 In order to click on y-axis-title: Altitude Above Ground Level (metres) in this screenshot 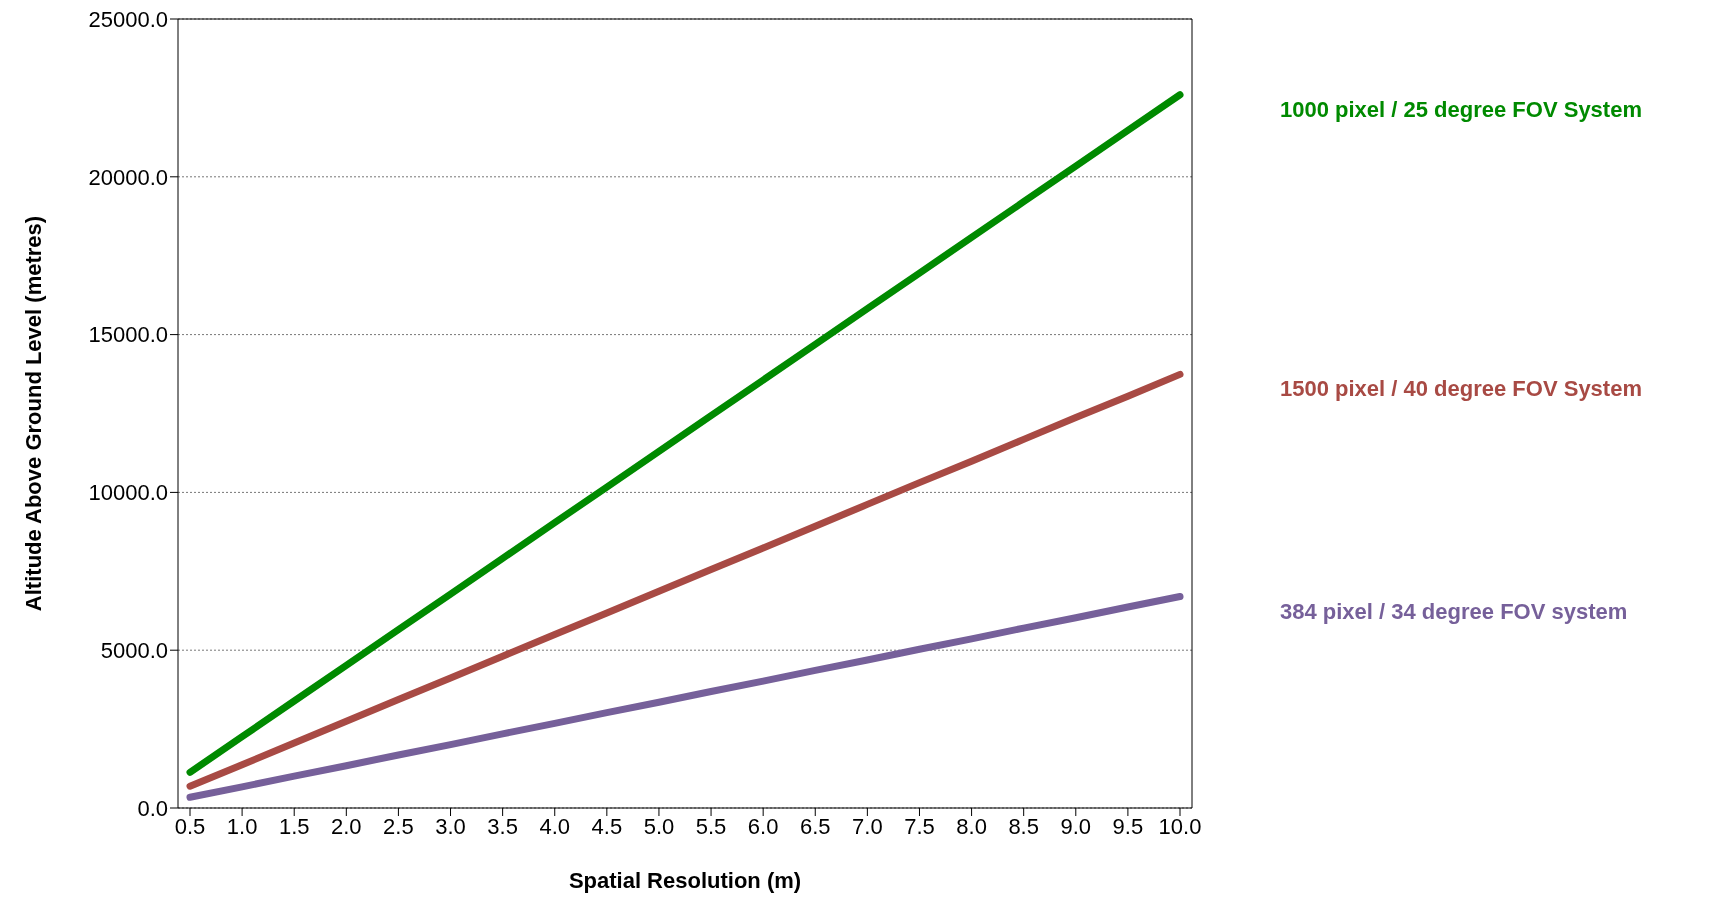, I will do `click(33, 413)`.